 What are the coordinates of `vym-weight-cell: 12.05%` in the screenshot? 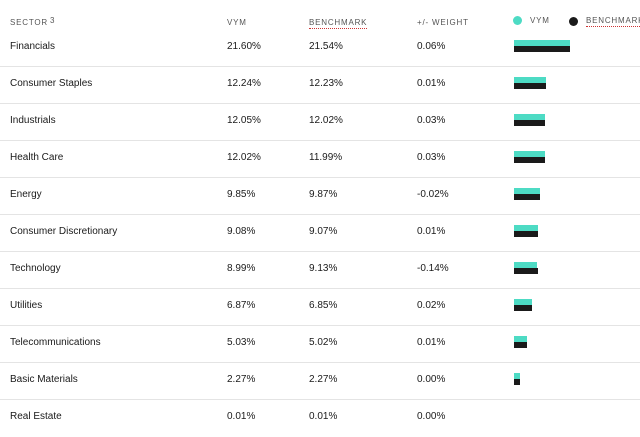 It's located at (244, 120).